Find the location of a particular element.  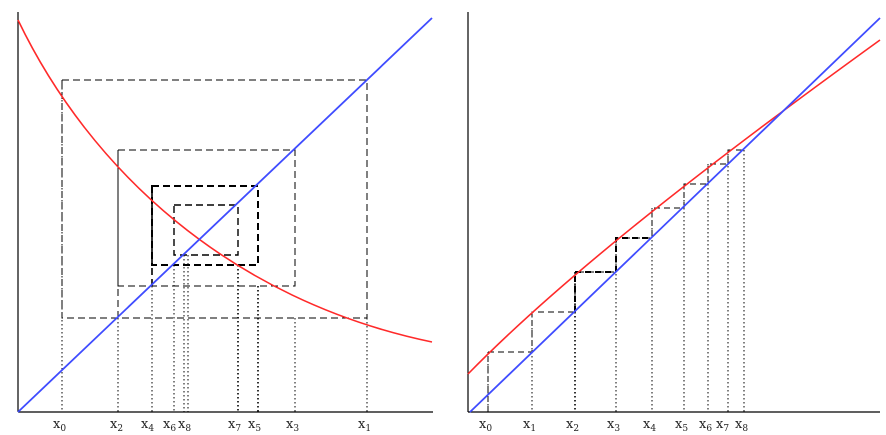

left-x-labels: x0 x2 x4 x6 x8 x7 x5 x3 x1 is located at coordinates (212, 425).